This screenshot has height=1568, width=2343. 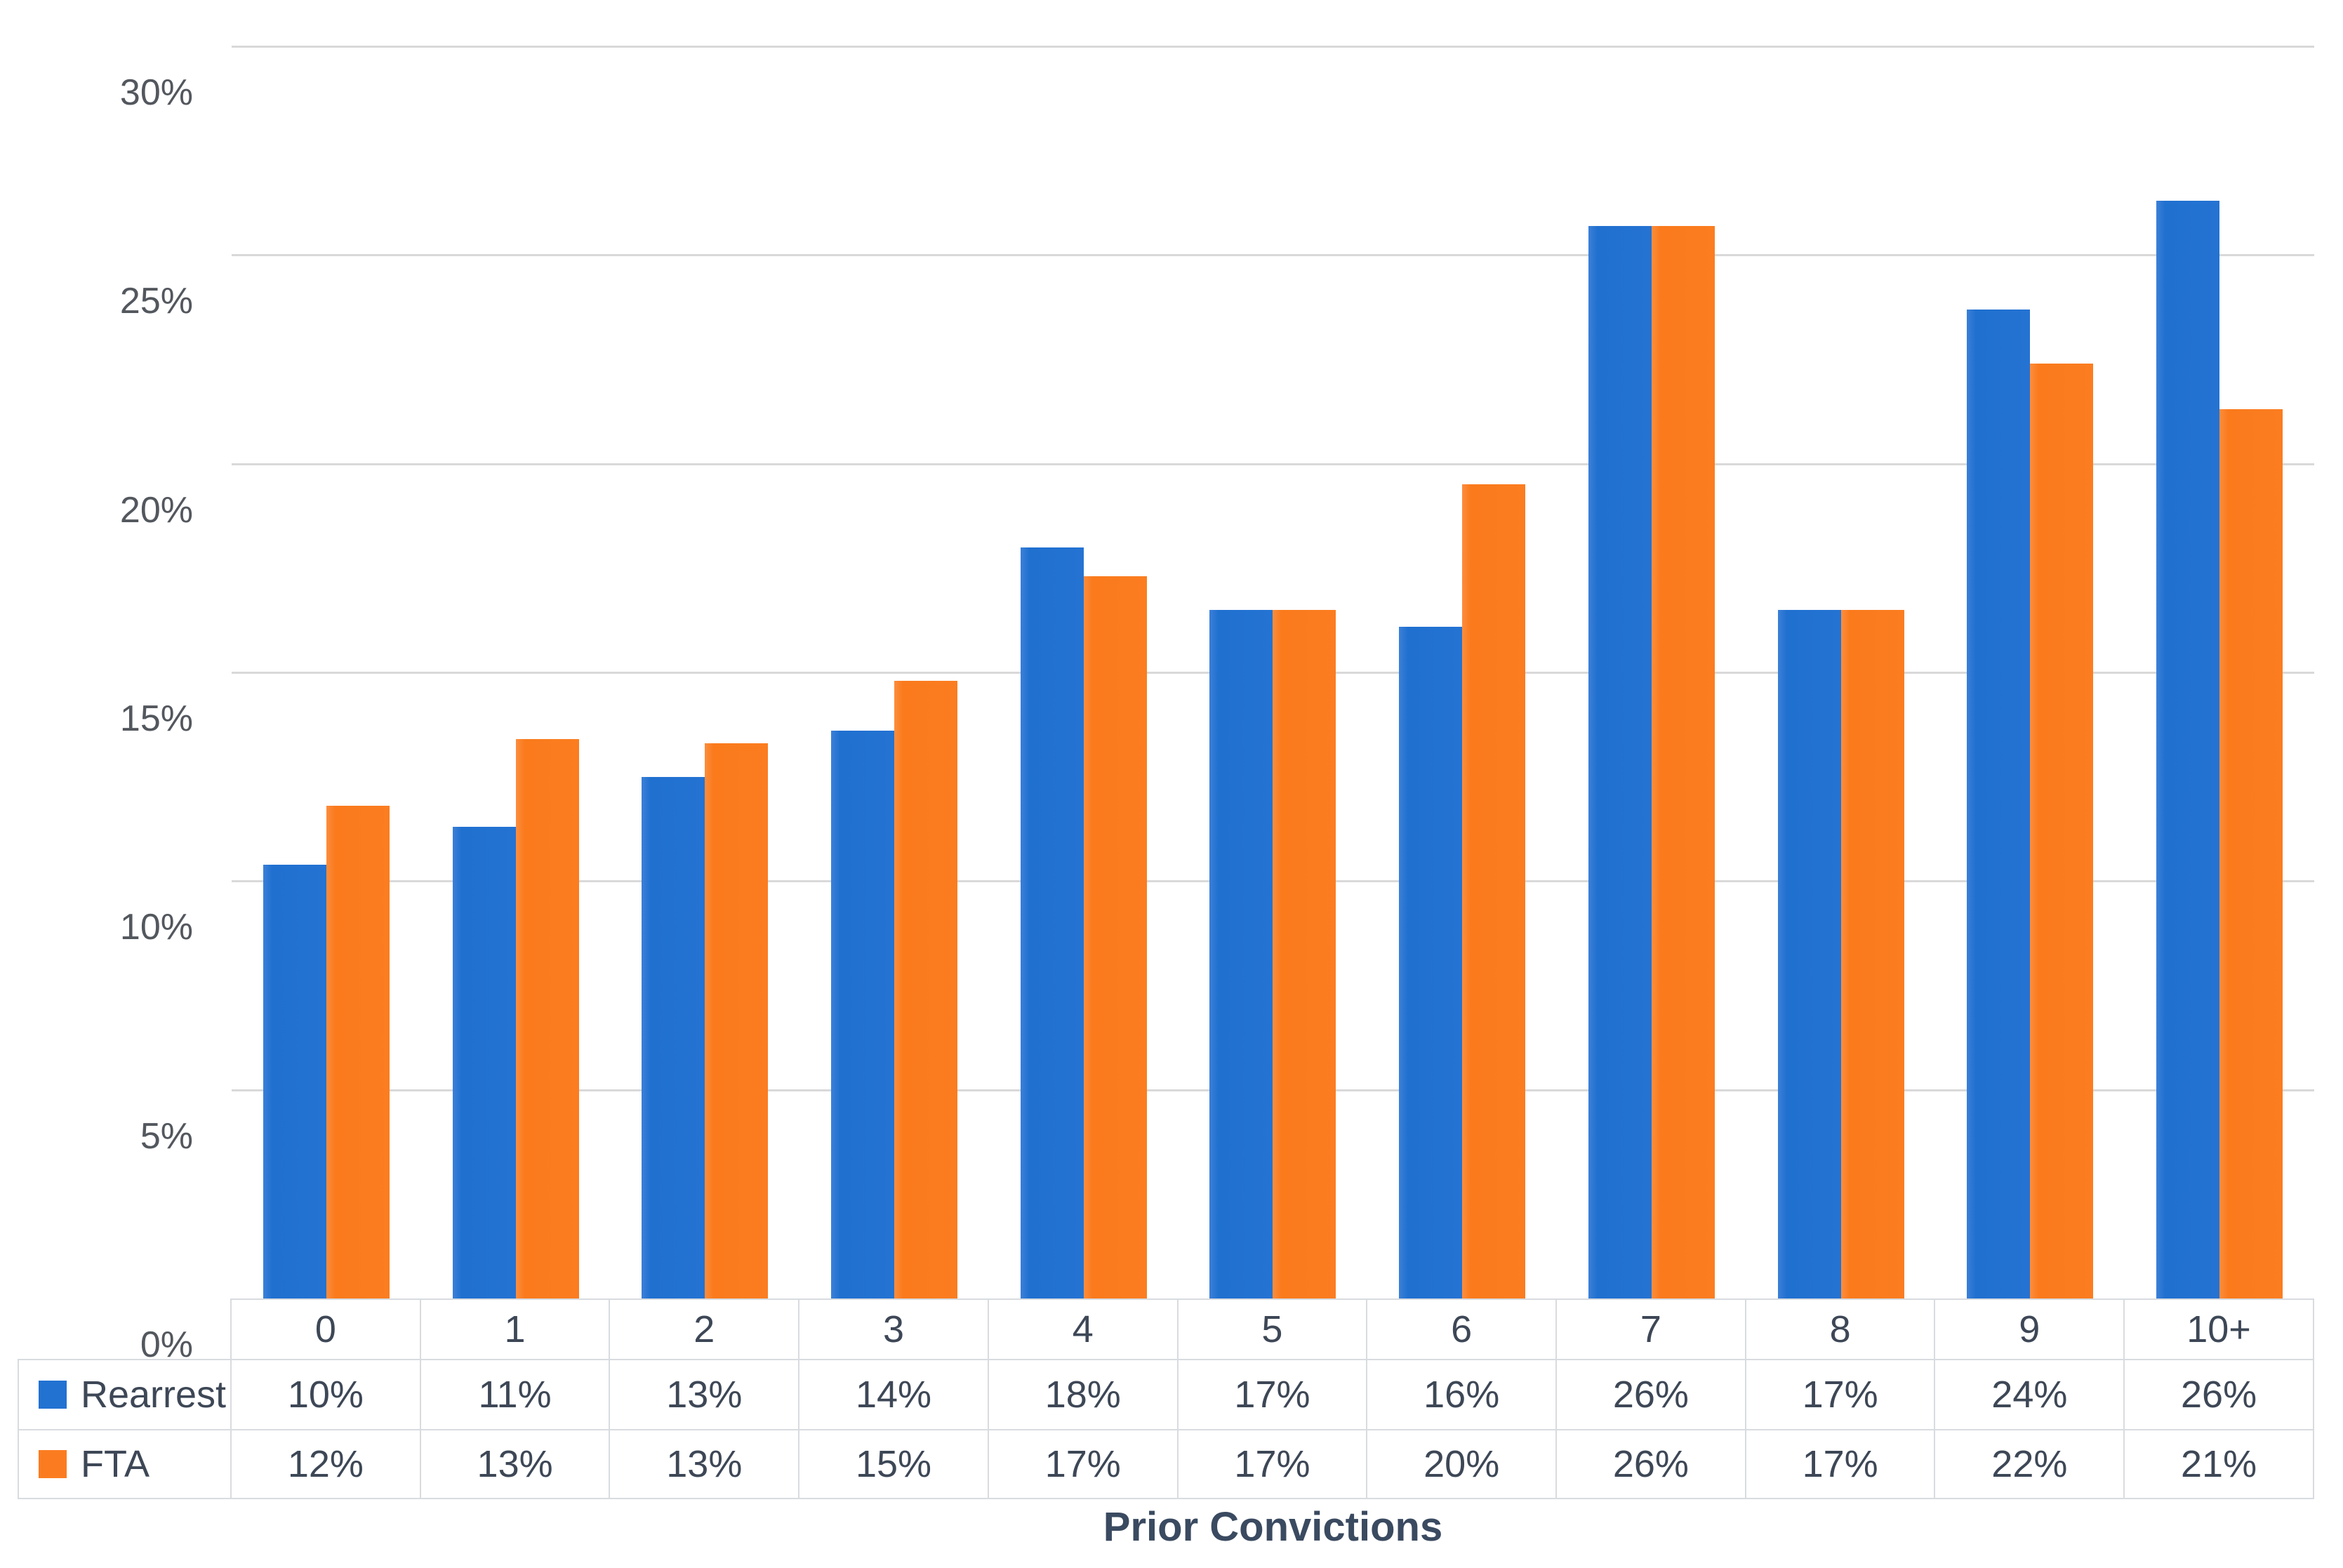 What do you see at coordinates (156, 301) in the screenshot?
I see `y-tick-label-25: 25%` at bounding box center [156, 301].